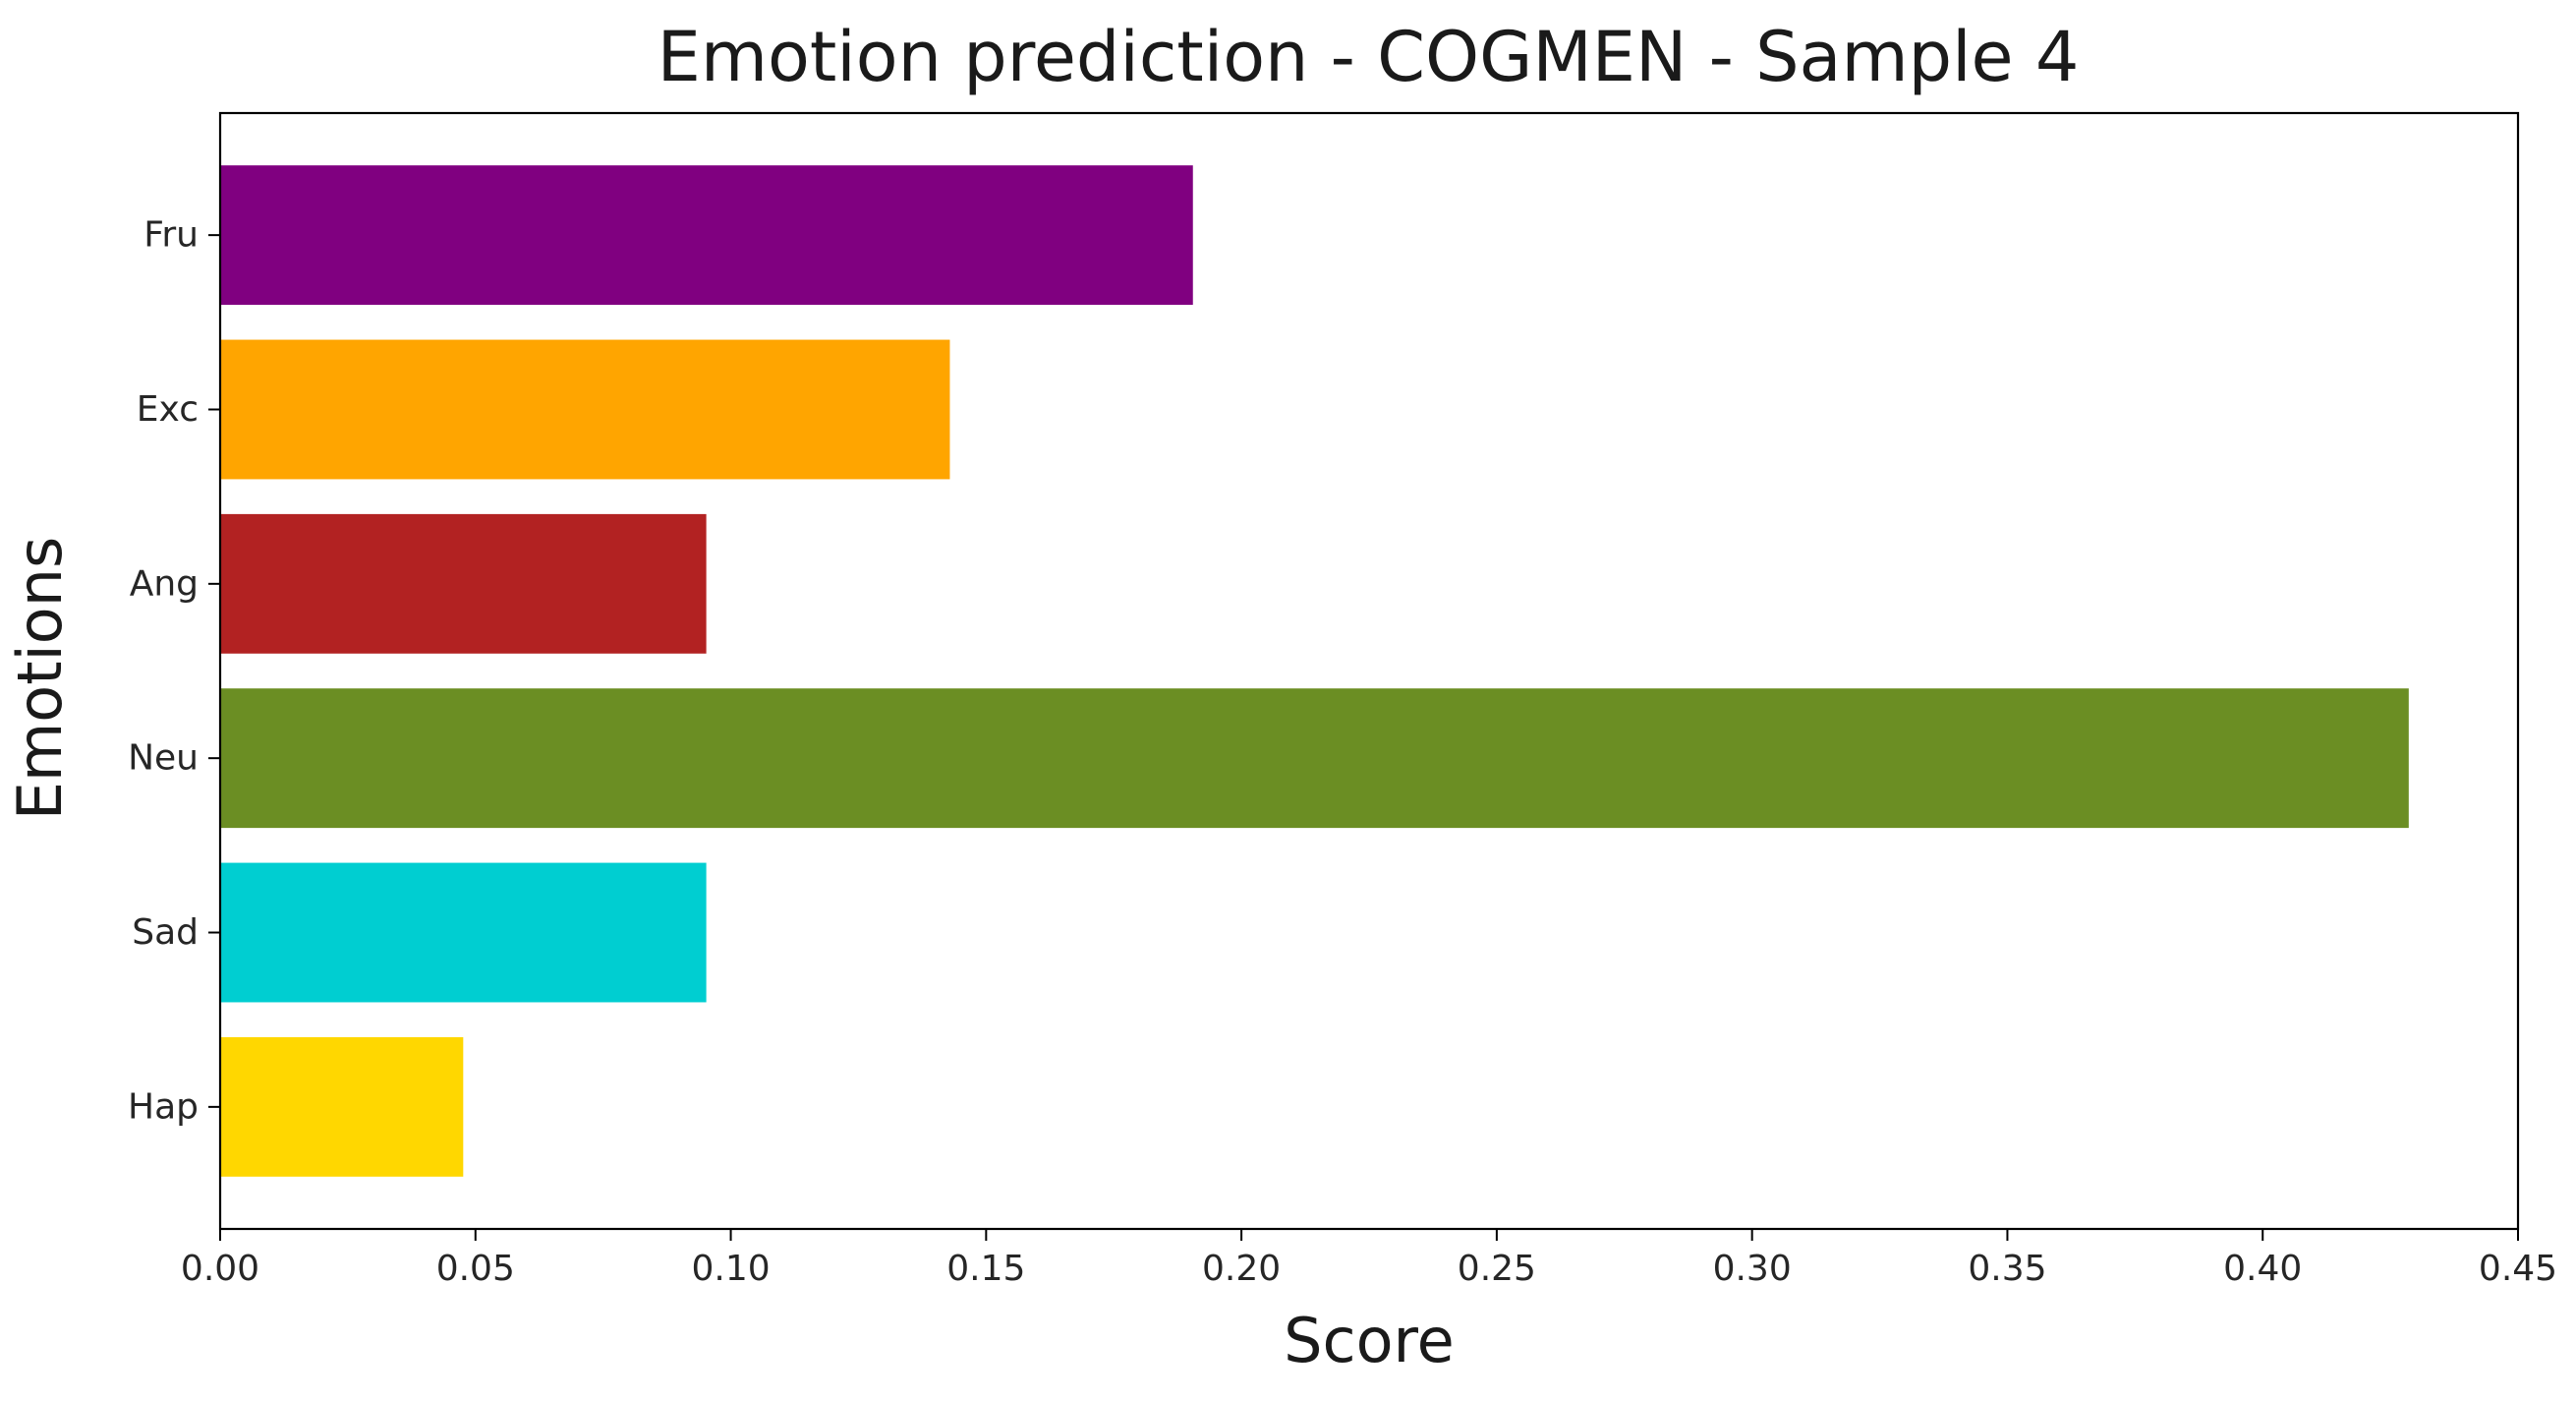 This screenshot has height=1401, width=2576. Describe the element at coordinates (2262, 1269) in the screenshot. I see `x-tick-label: 0.40` at that location.